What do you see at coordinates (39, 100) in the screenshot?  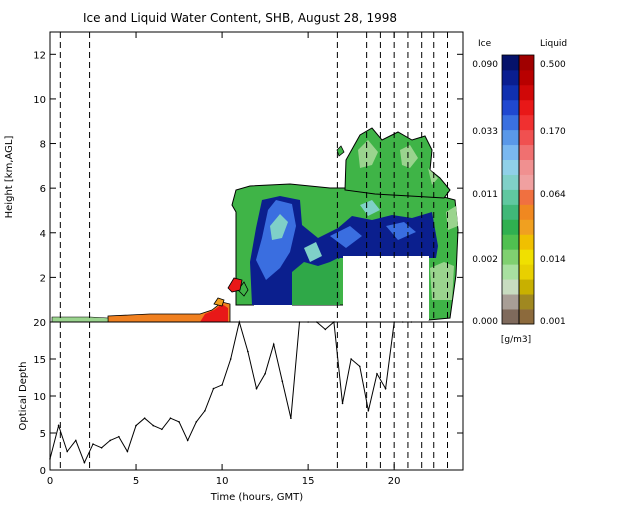 I see `top-ytick-label: 10` at bounding box center [39, 100].